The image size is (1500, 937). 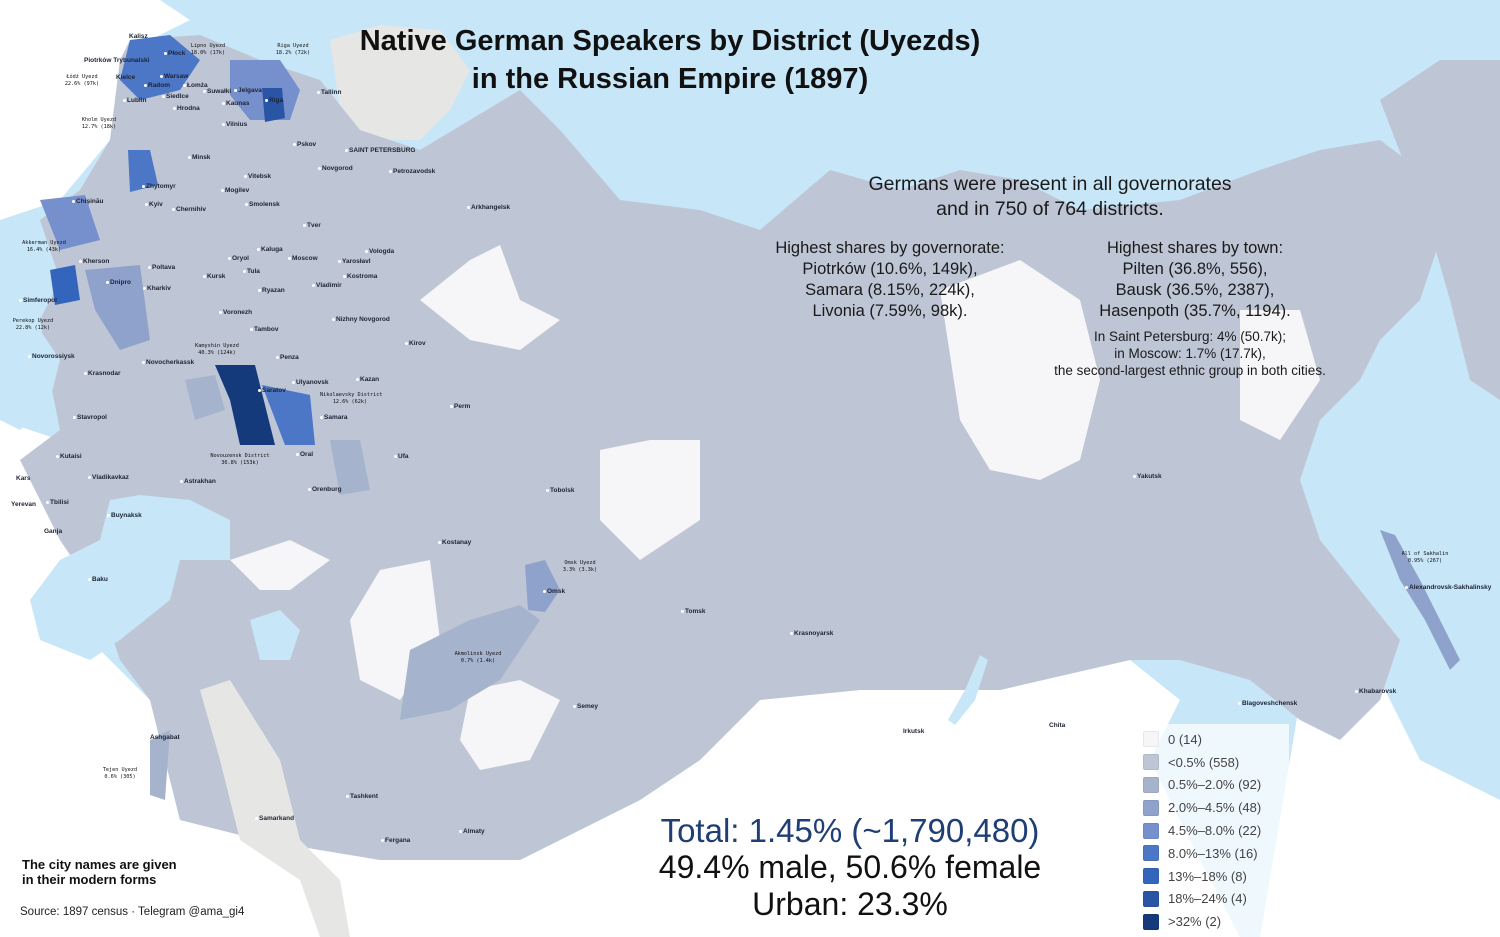 What do you see at coordinates (361, 319) in the screenshot?
I see `city-label: Nizhny Novgorod` at bounding box center [361, 319].